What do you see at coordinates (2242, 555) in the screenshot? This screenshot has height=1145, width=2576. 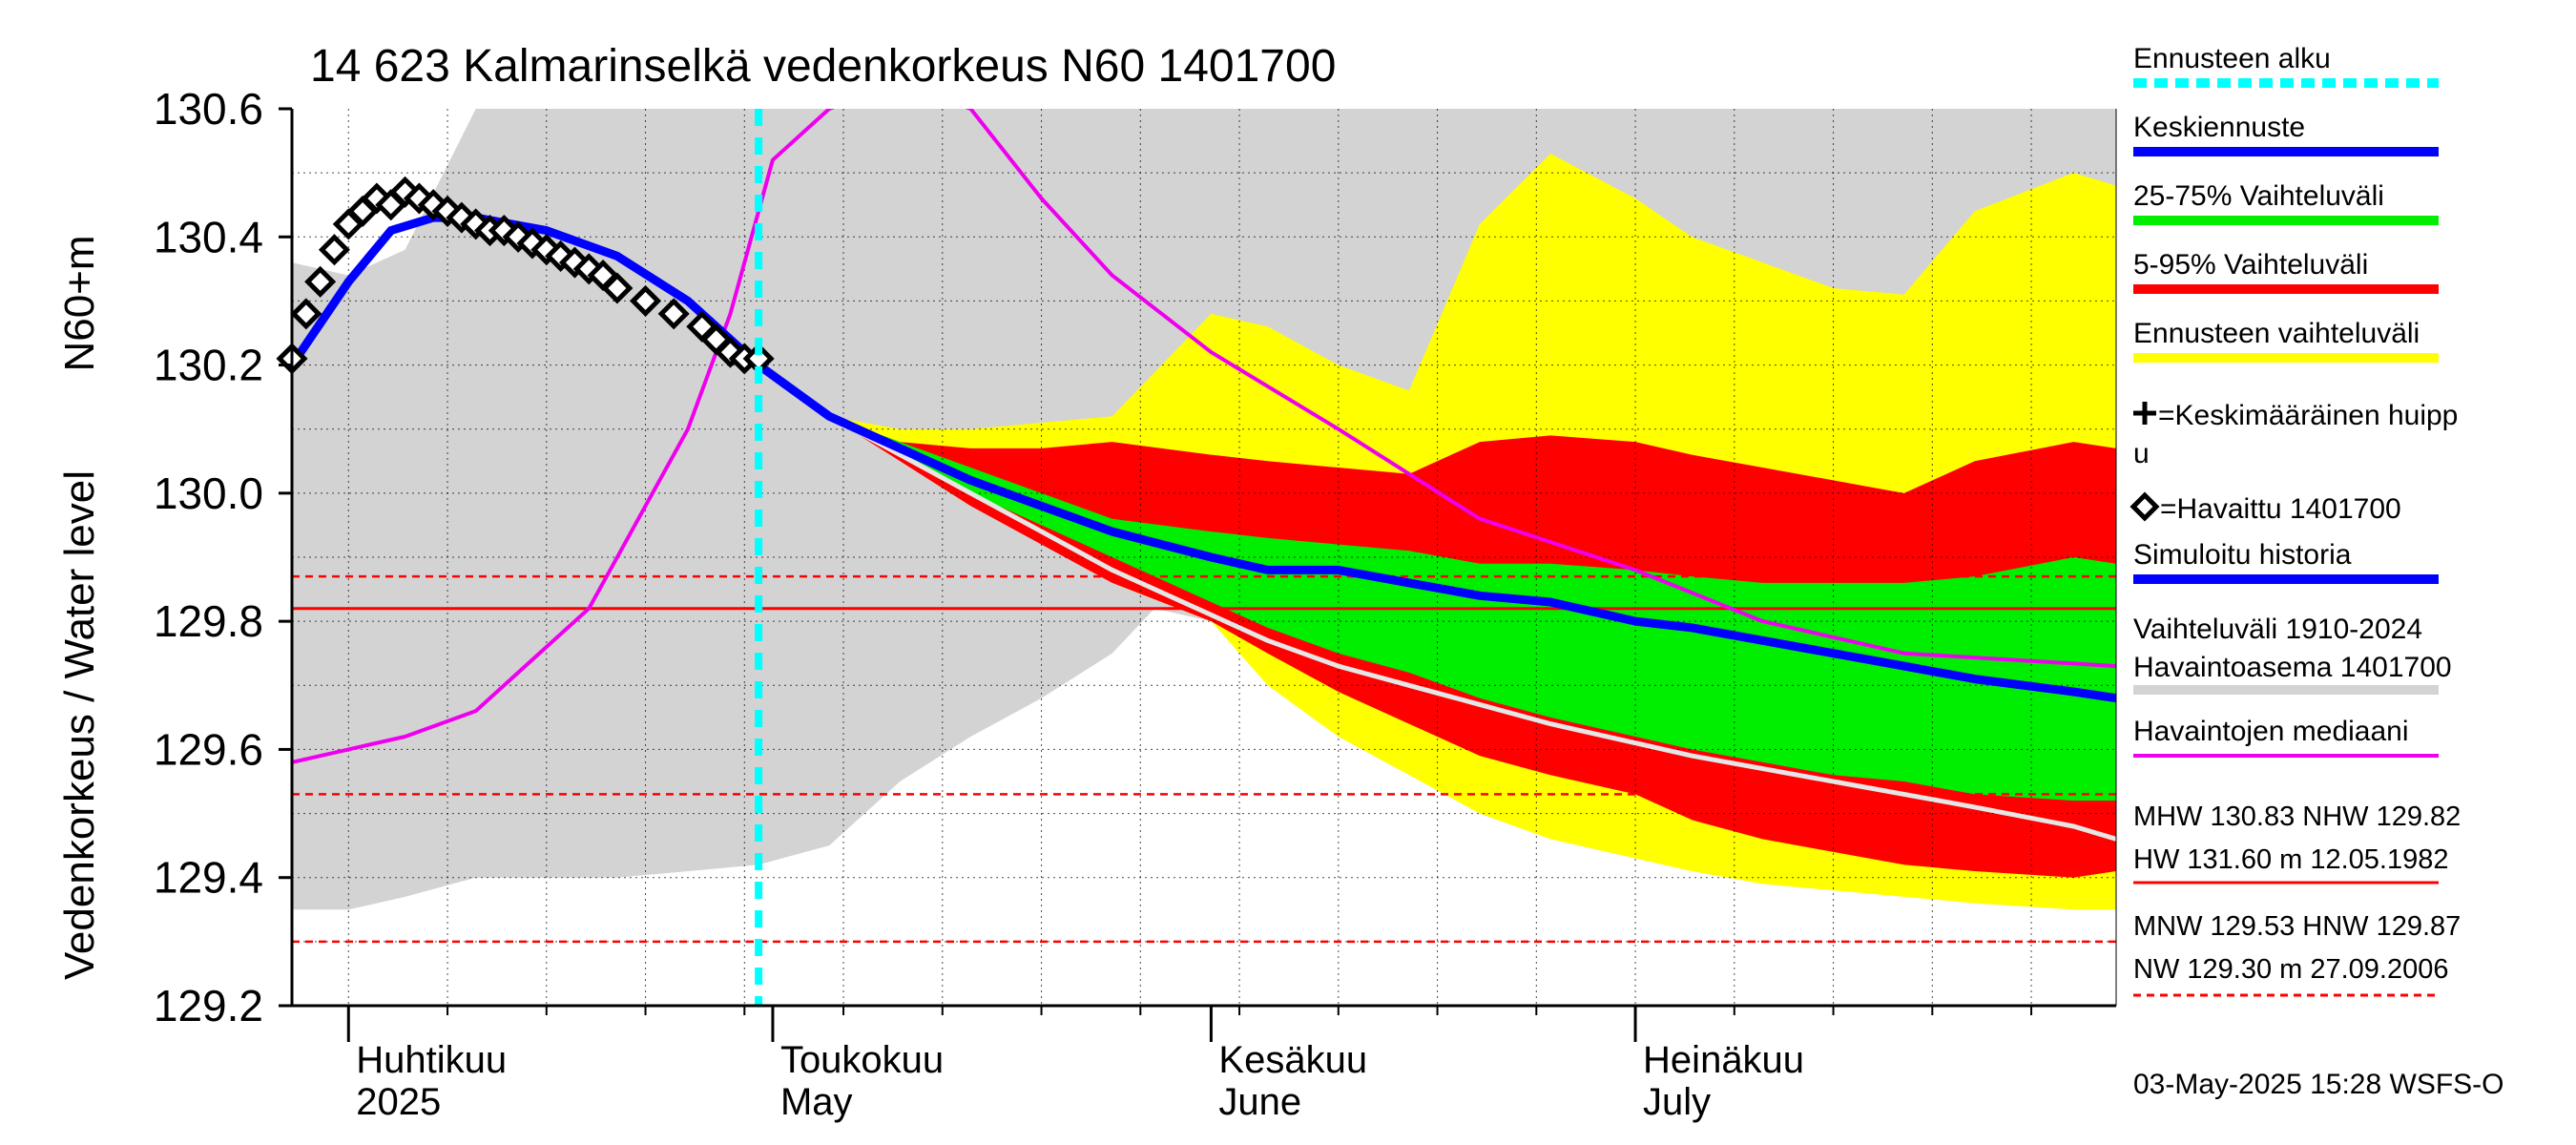 I see `legend-label: Simuloitu historia` at bounding box center [2242, 555].